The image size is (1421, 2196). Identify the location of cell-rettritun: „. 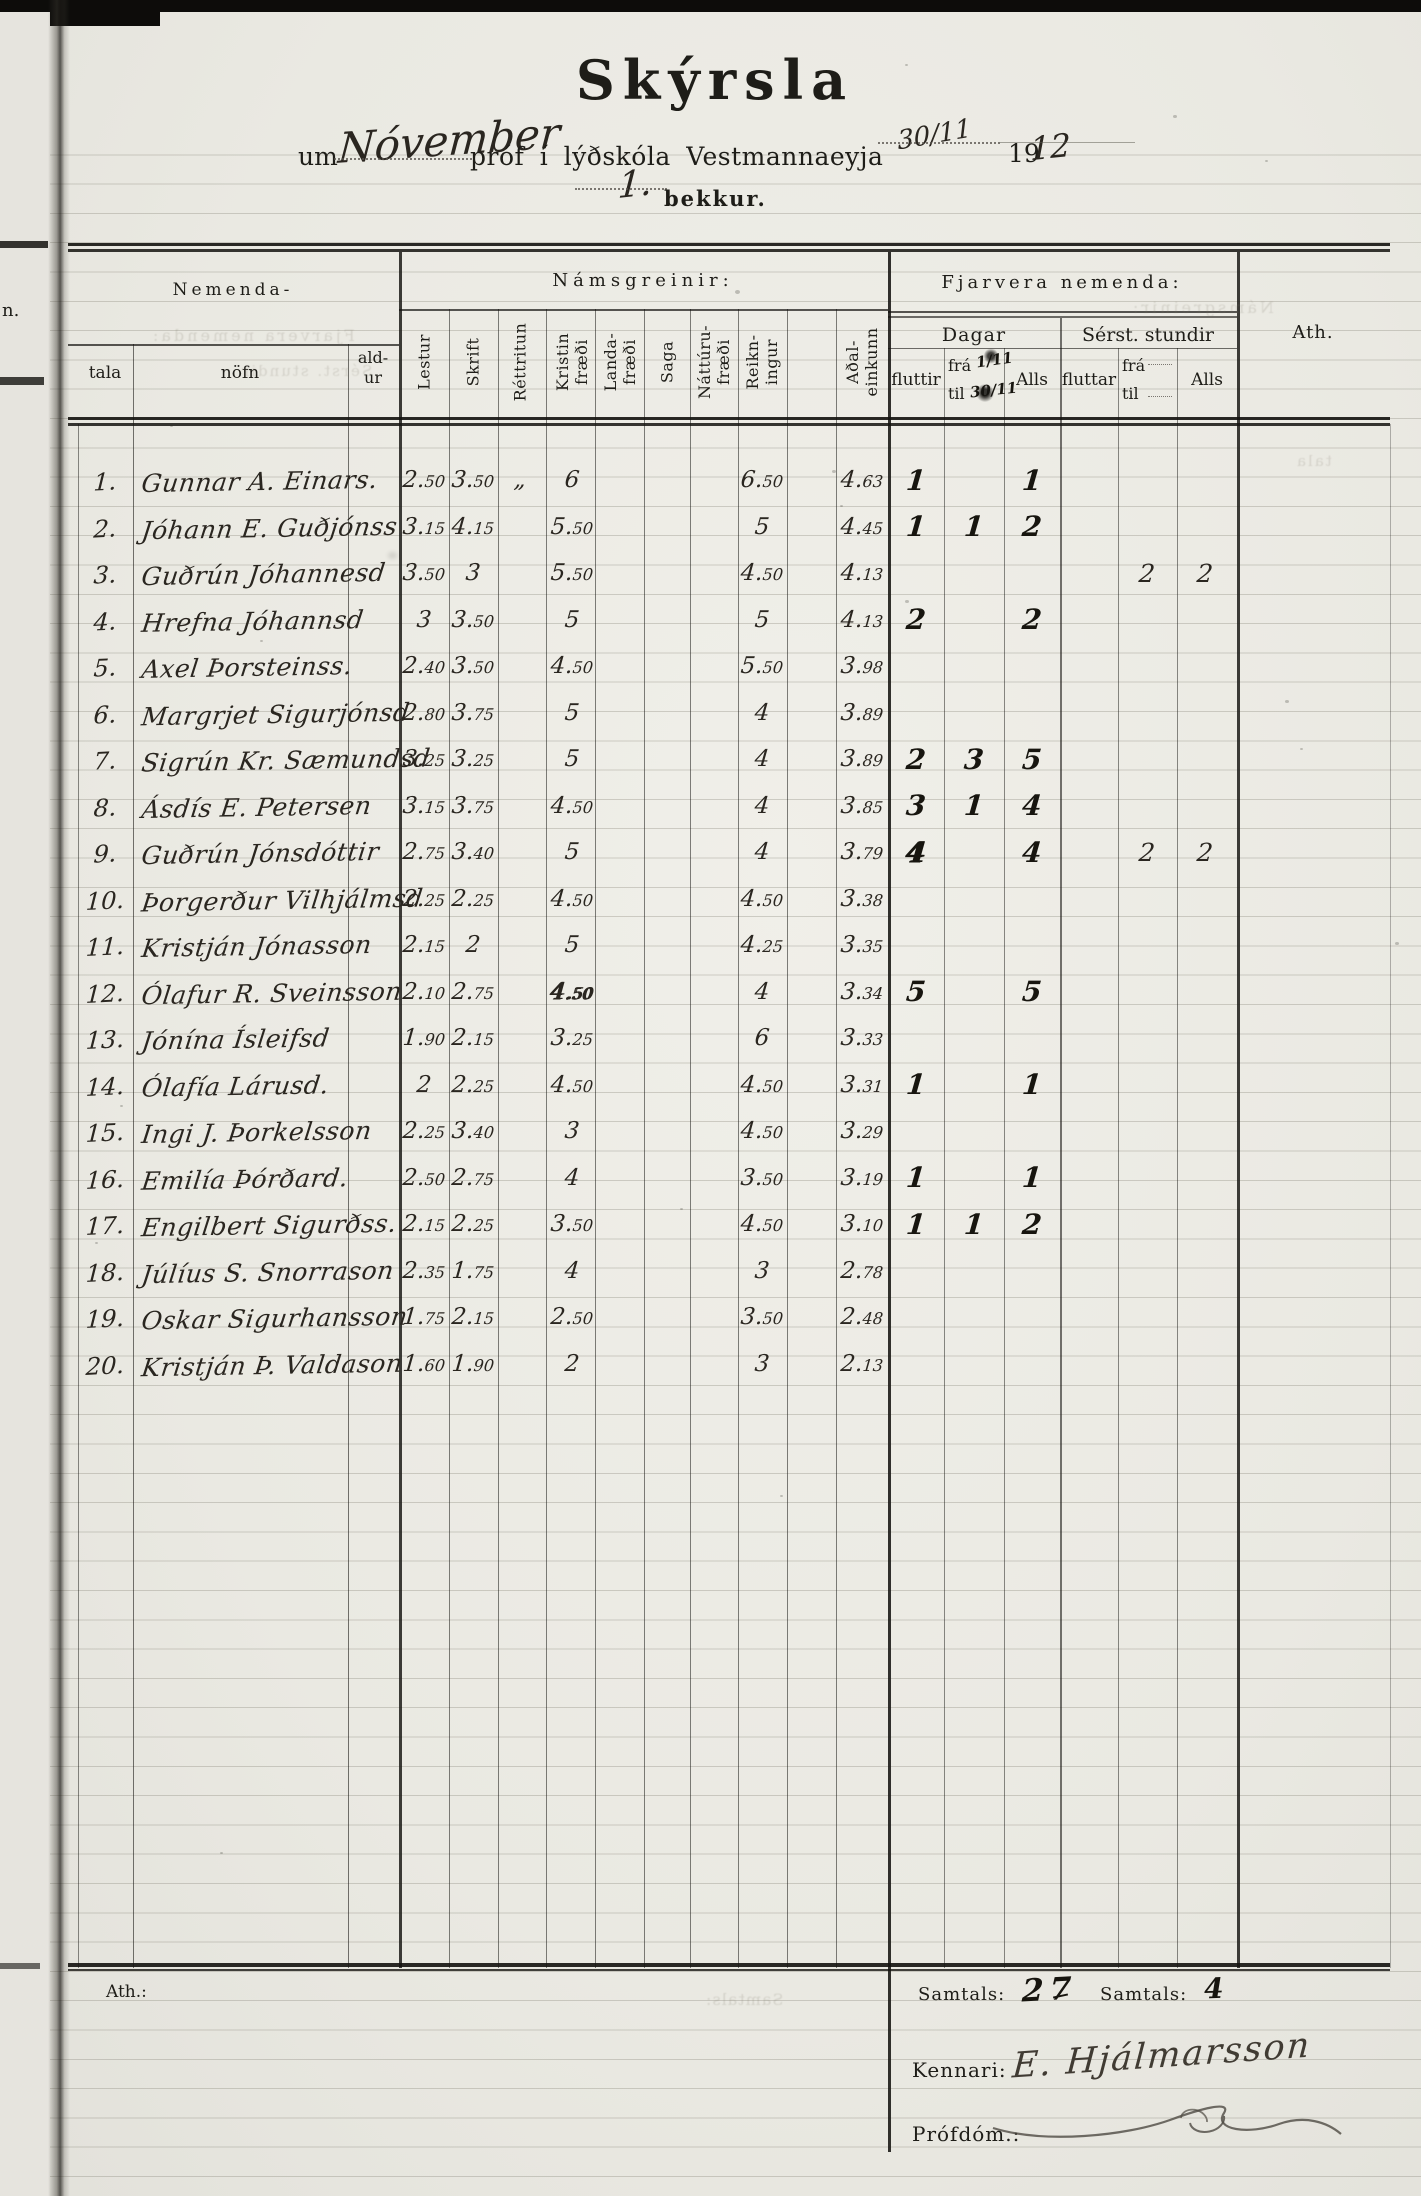
(520, 480).